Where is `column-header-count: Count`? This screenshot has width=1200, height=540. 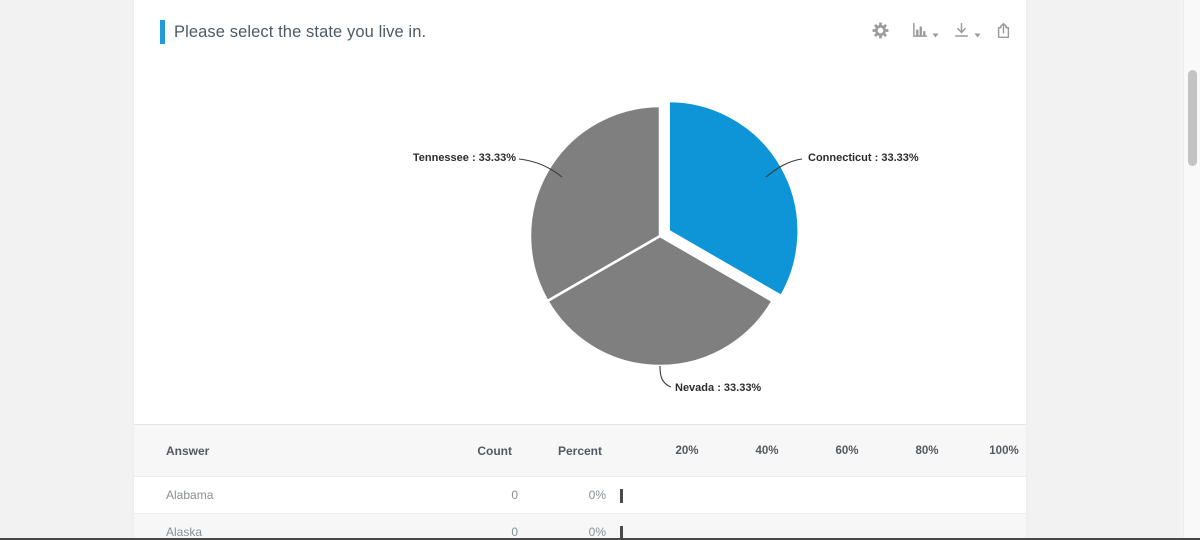 column-header-count: Count is located at coordinates (494, 451).